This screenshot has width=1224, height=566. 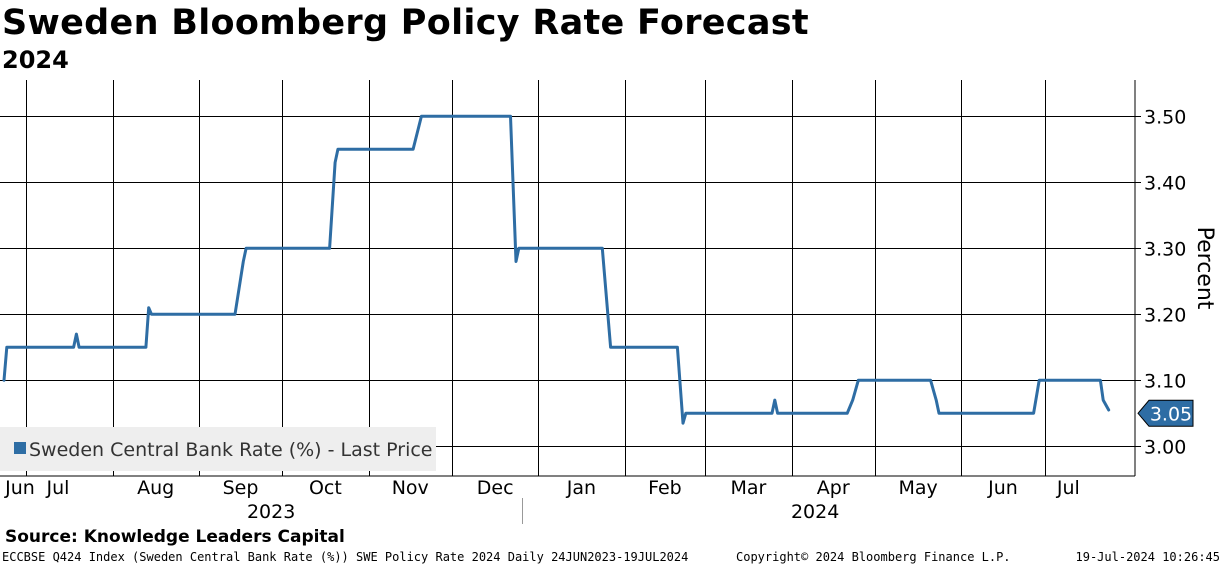 What do you see at coordinates (1165, 316) in the screenshot?
I see `y-tick-label: 3.20` at bounding box center [1165, 316].